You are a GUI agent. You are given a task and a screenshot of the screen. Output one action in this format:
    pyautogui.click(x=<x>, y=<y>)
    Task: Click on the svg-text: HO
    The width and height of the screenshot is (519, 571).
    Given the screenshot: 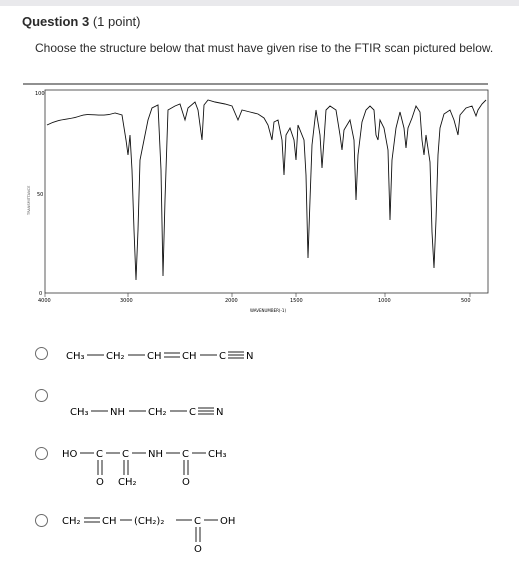 What is the action you would take?
    pyautogui.click(x=70, y=454)
    